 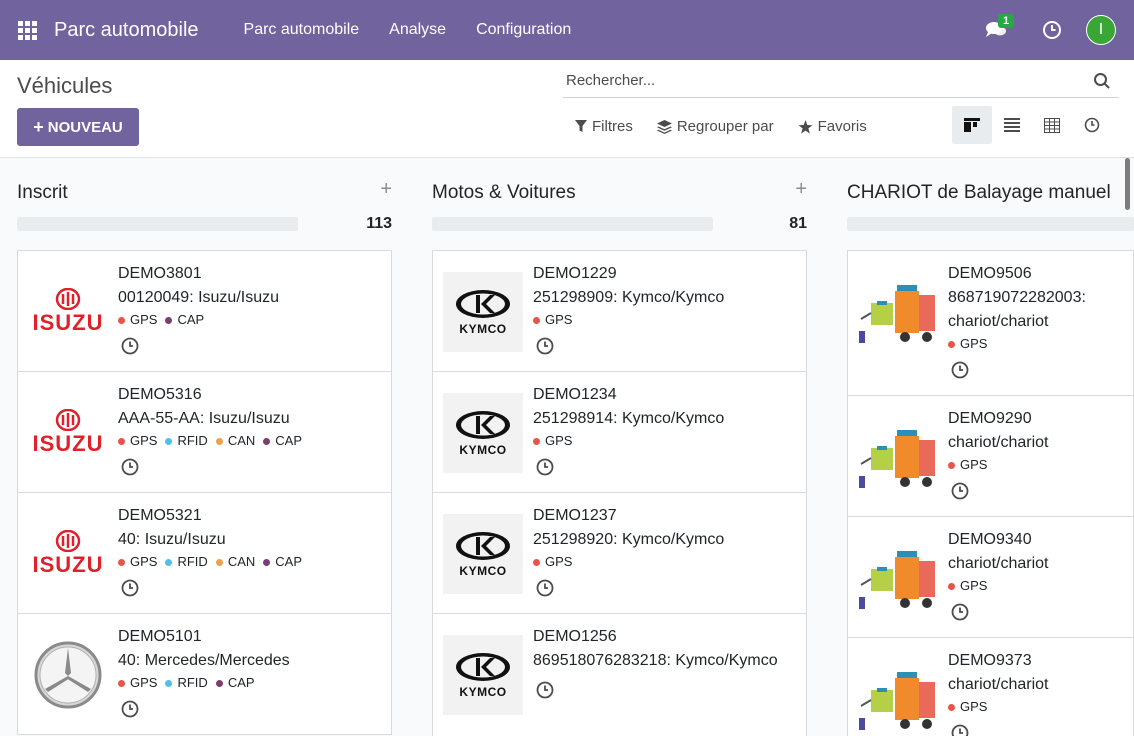 I want to click on menu-configuration: Configuration, so click(x=524, y=29).